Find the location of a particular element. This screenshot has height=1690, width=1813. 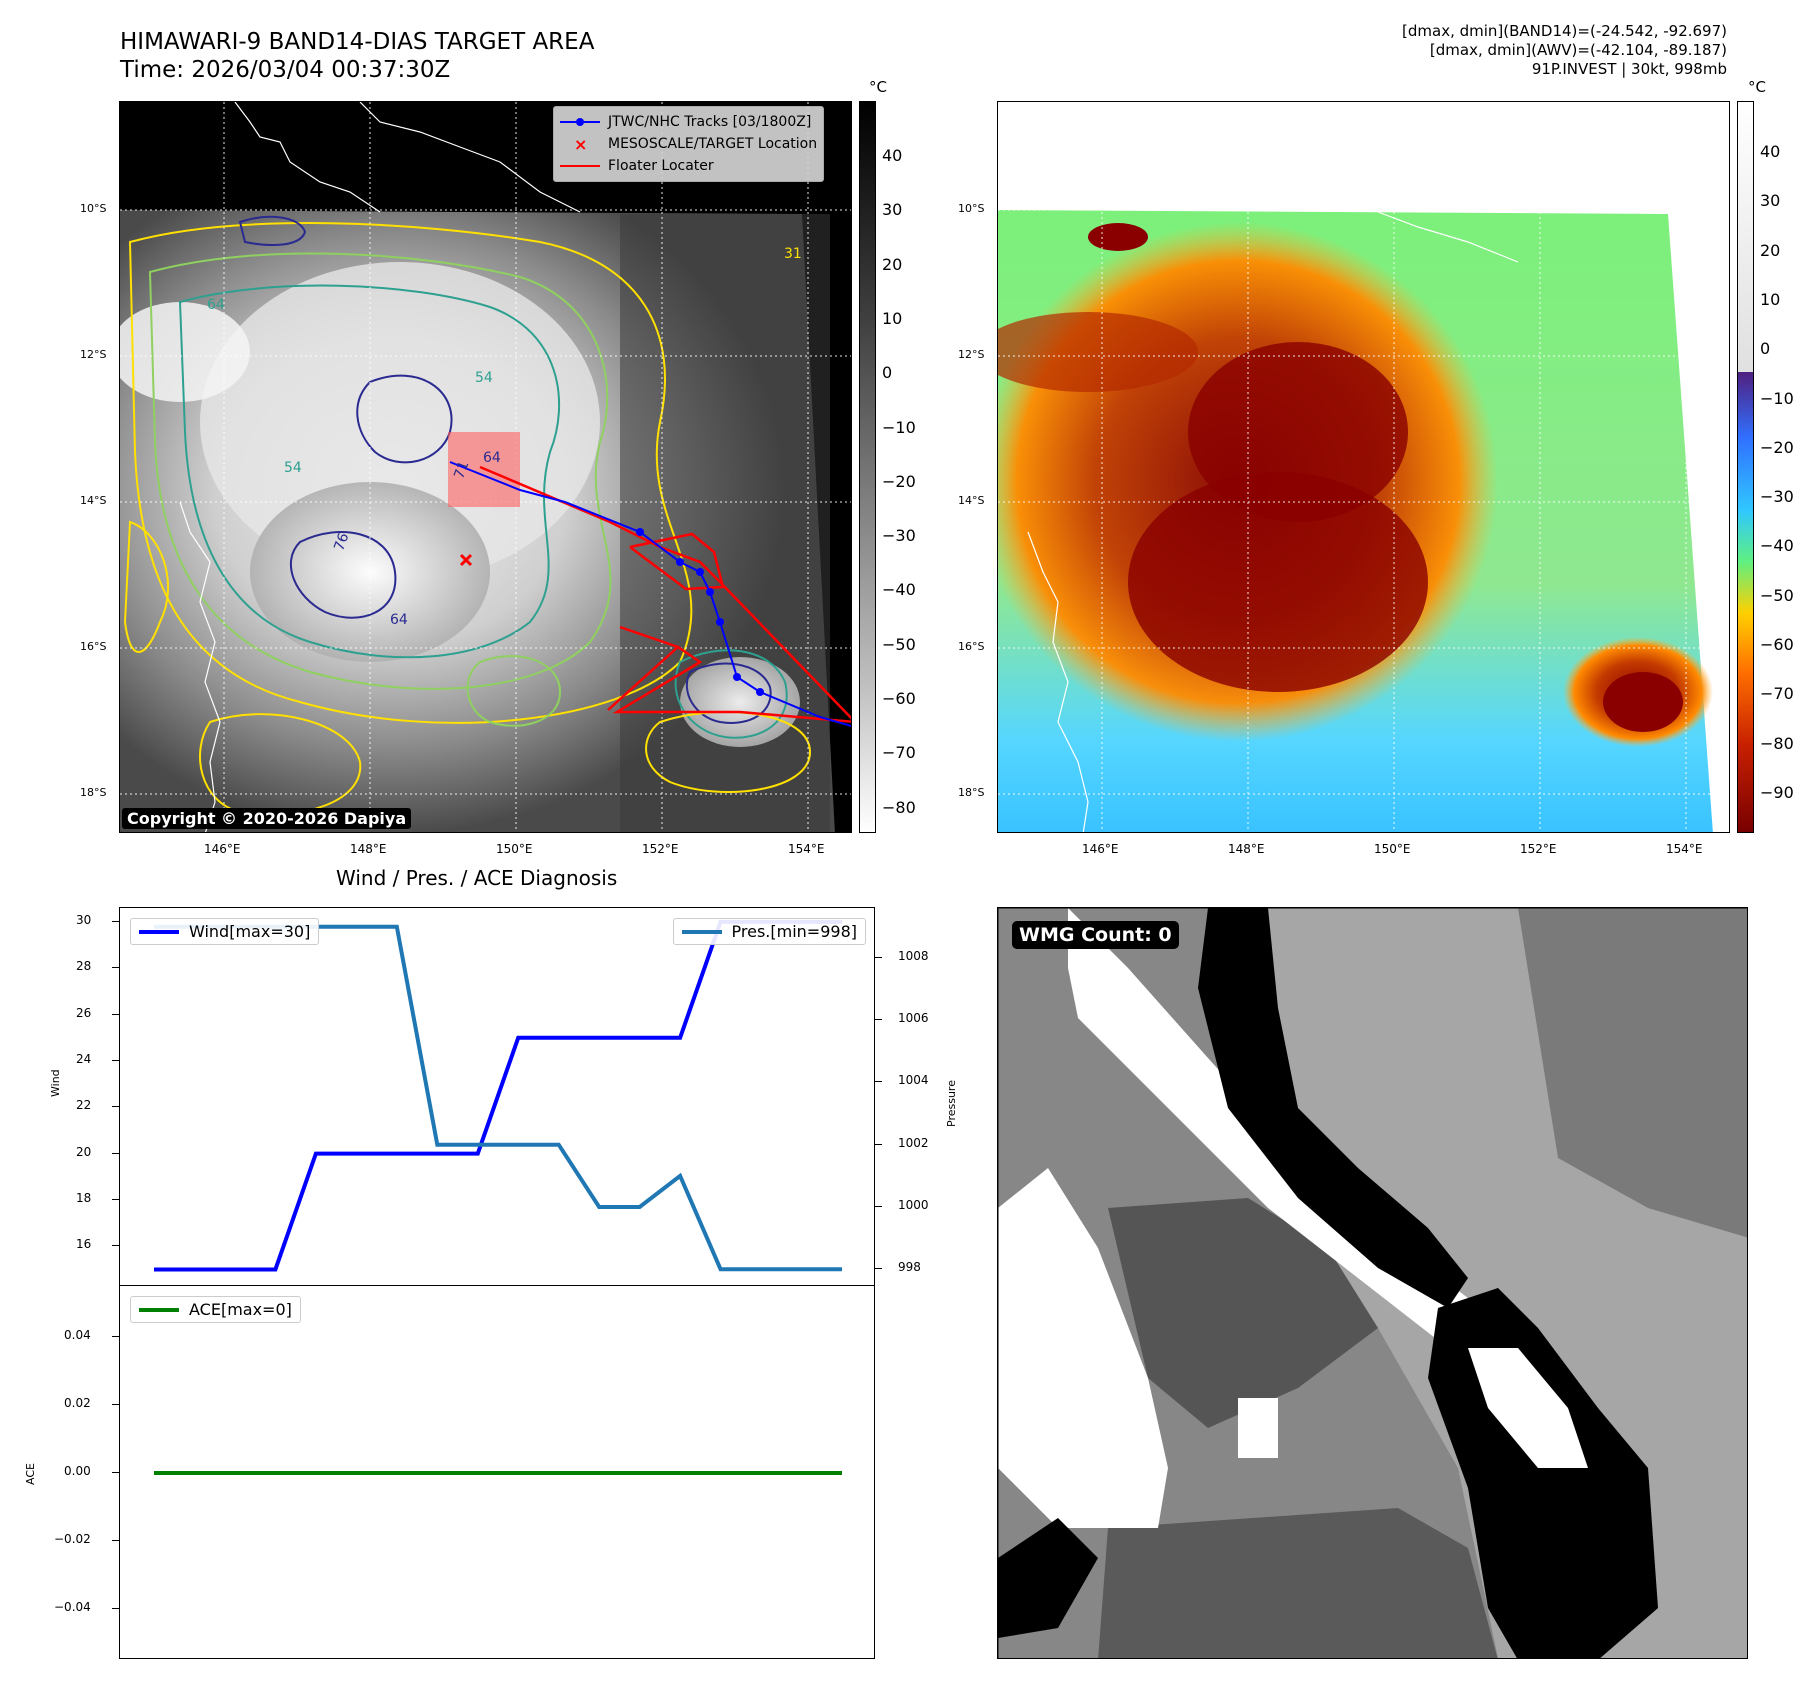

info-line-2: [dmax, dmin](AWV)=(-42.104, -89.187) is located at coordinates (1578, 50).